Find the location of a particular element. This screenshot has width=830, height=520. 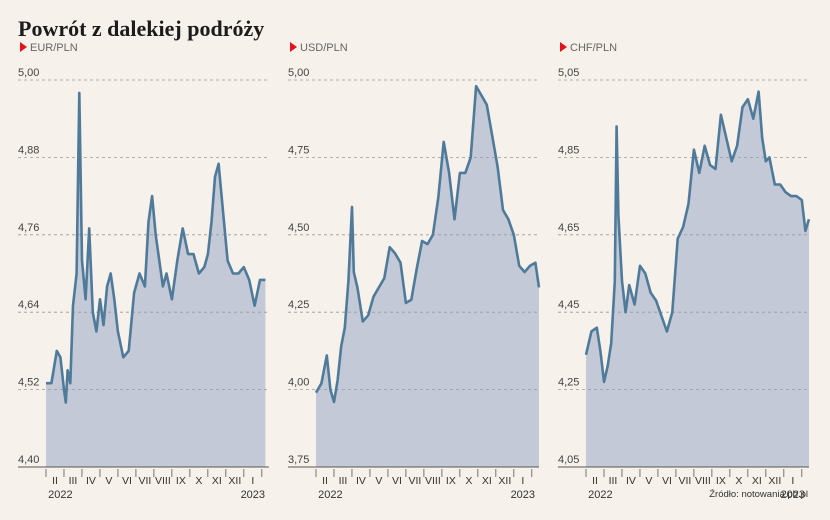

chfpln-marker-icon is located at coordinates (563, 47).